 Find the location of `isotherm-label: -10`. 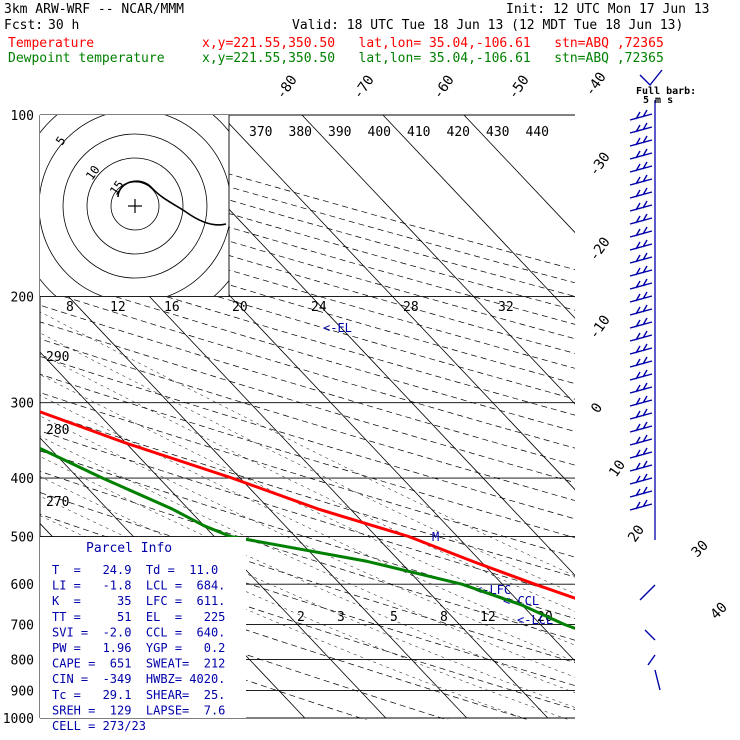

isotherm-label: -10 is located at coordinates (600, 327).